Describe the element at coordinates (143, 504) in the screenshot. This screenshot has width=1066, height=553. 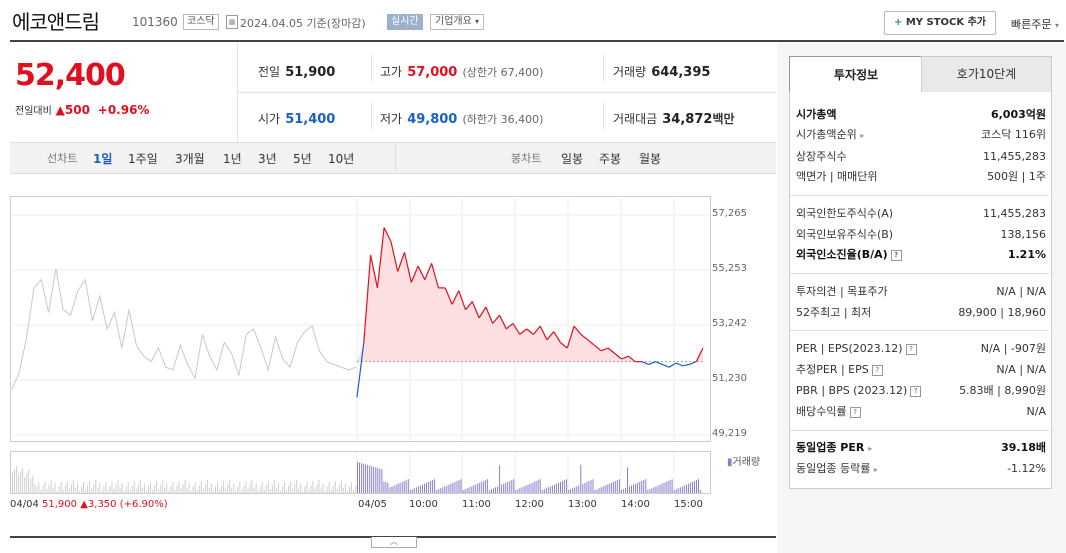
I see `prev-day-pct: (+6.90%)` at that location.